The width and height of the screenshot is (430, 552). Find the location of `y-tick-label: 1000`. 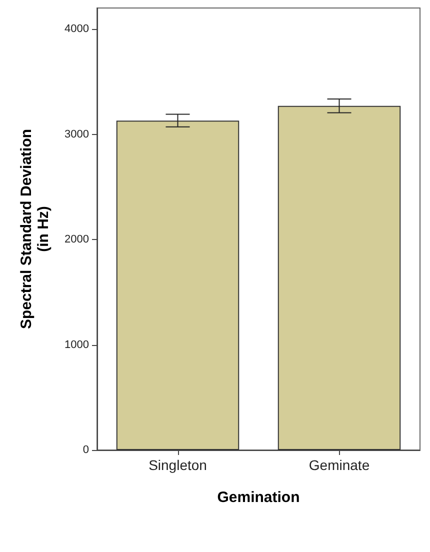

y-tick-label: 1000 is located at coordinates (76, 344).